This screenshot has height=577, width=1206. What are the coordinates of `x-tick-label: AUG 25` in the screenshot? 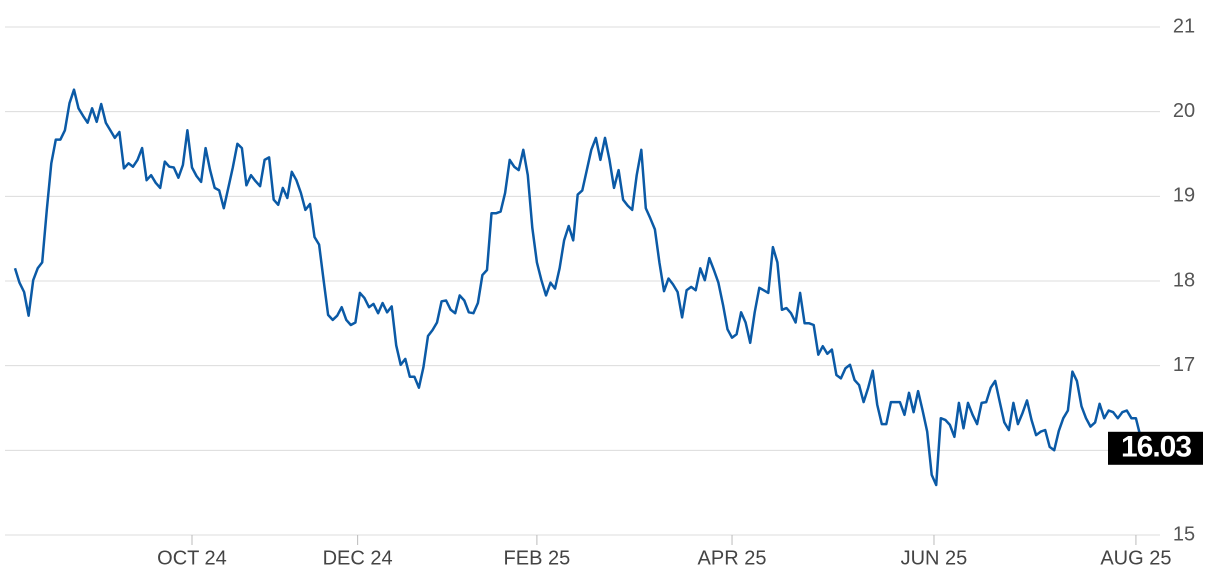 It's located at (1135, 558).